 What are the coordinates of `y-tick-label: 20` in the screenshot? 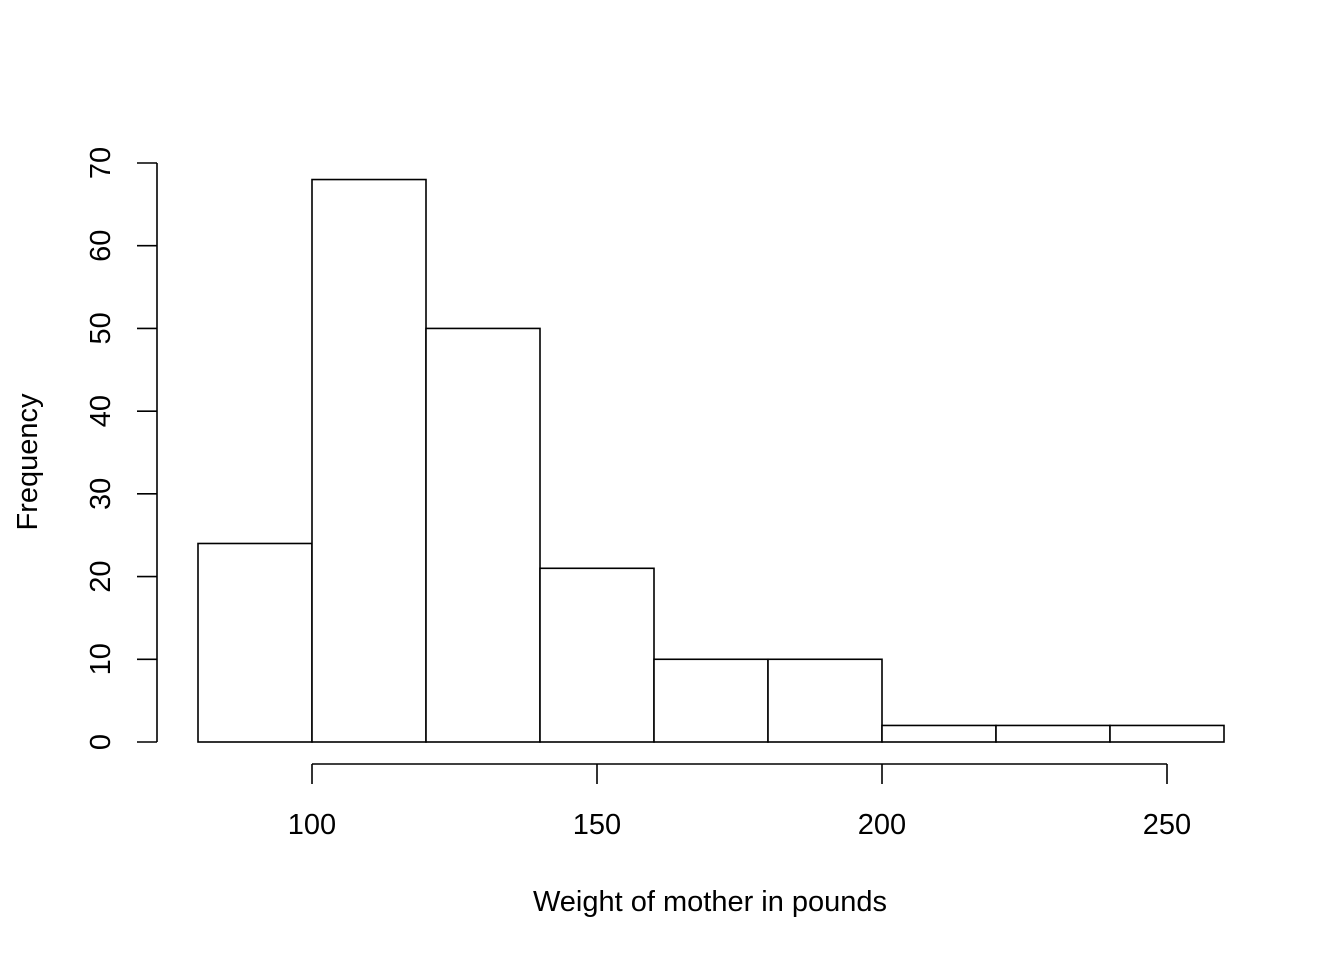 It's located at (101, 576).